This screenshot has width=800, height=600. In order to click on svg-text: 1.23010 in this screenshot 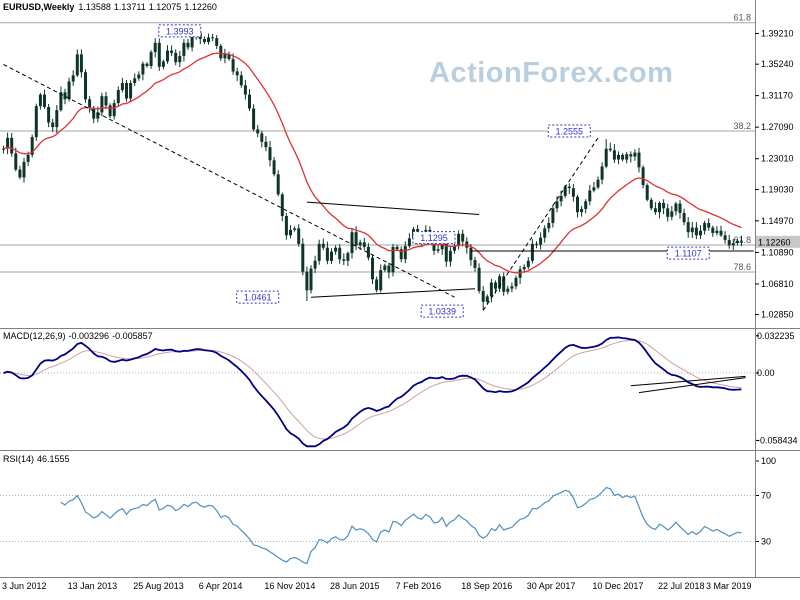, I will do `click(777, 159)`.